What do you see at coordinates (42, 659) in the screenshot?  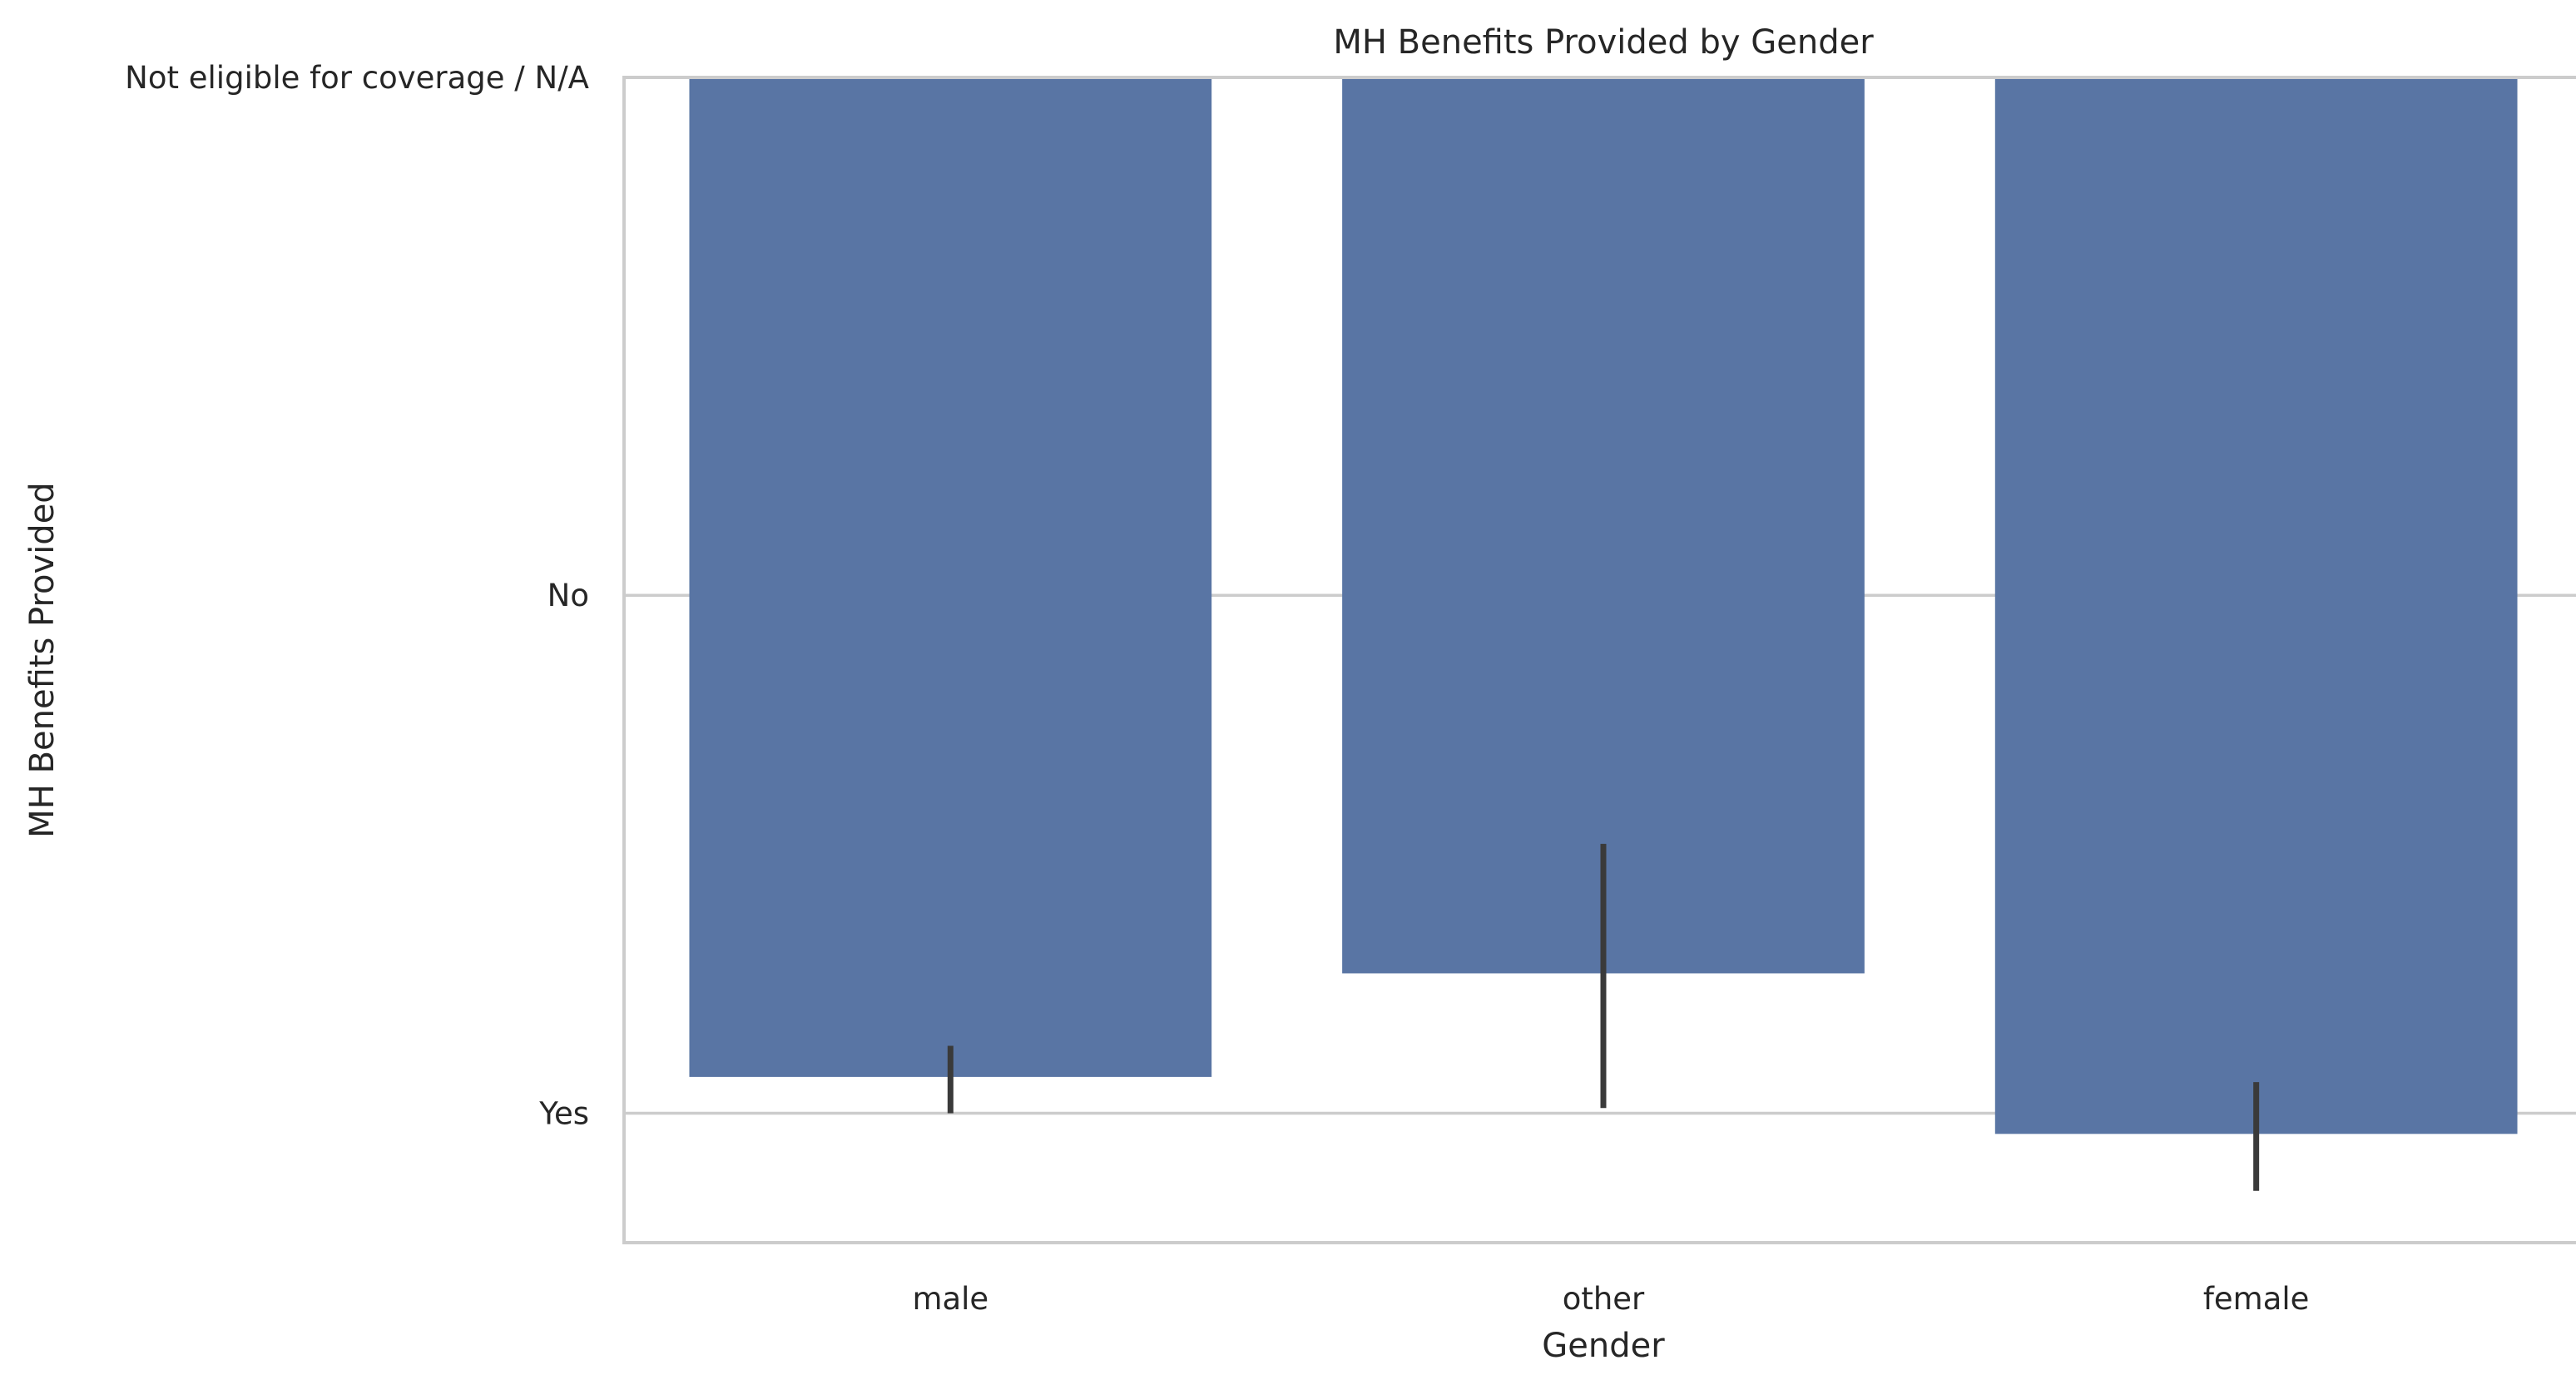 I see `y-axis-label: MH Benefits Provided` at bounding box center [42, 659].